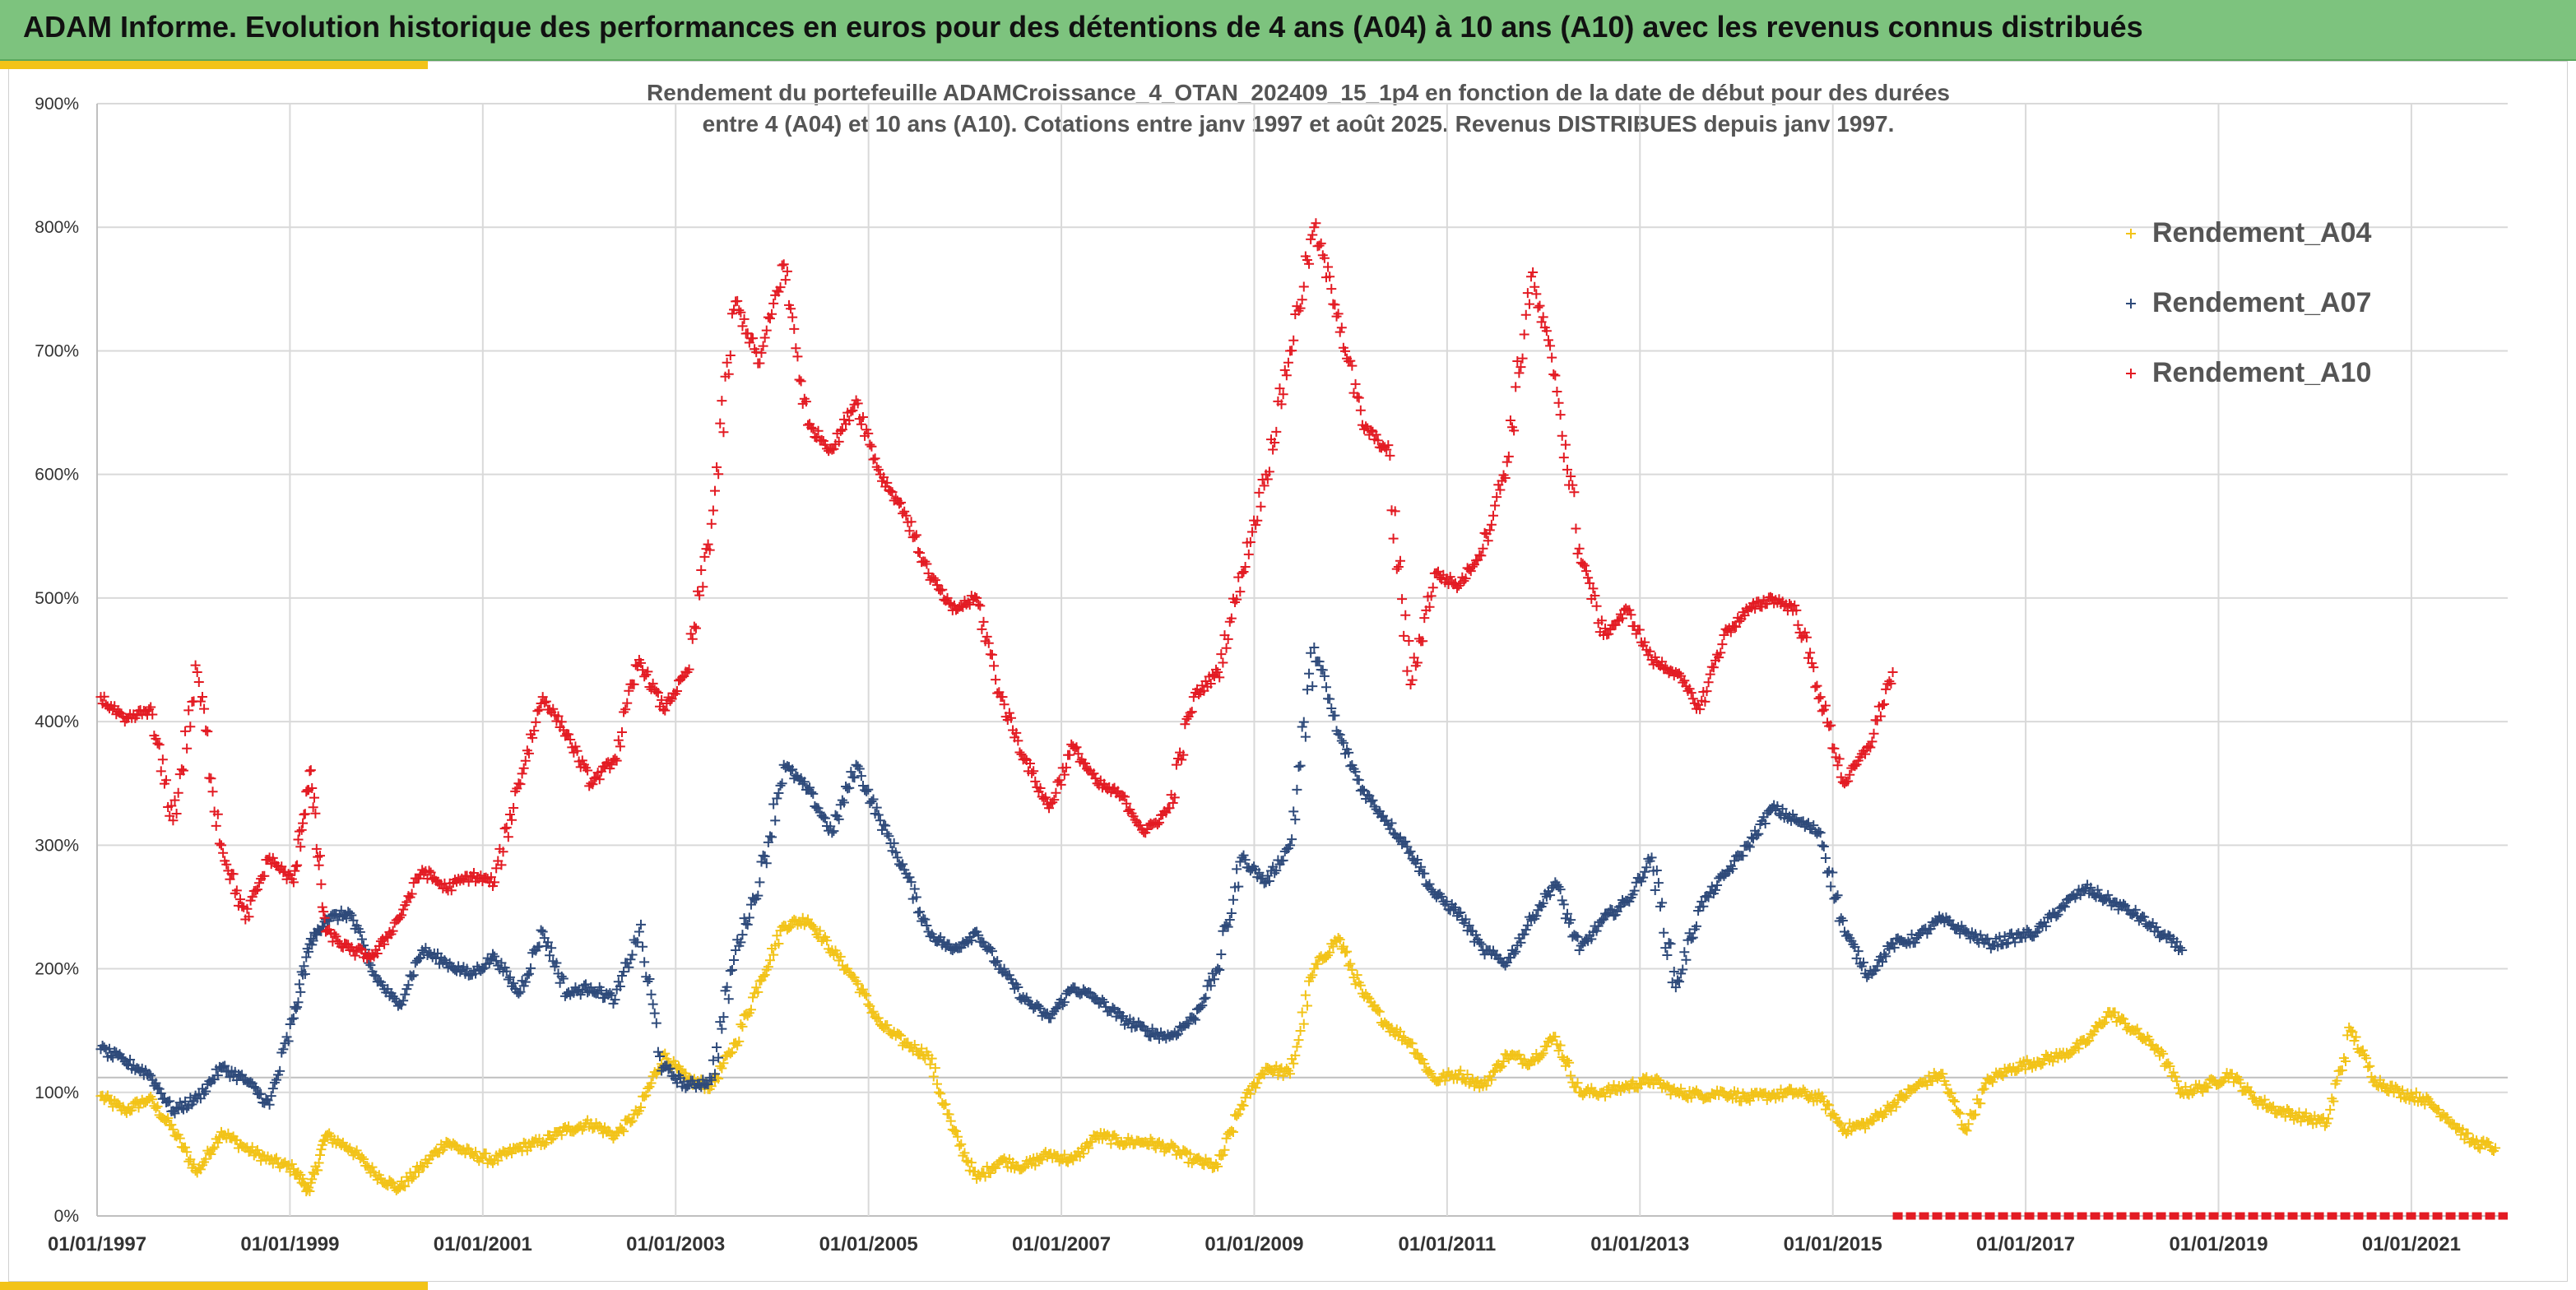 Image resolution: width=2576 pixels, height=1290 pixels. I want to click on y-tick-label: 200%, so click(57, 970).